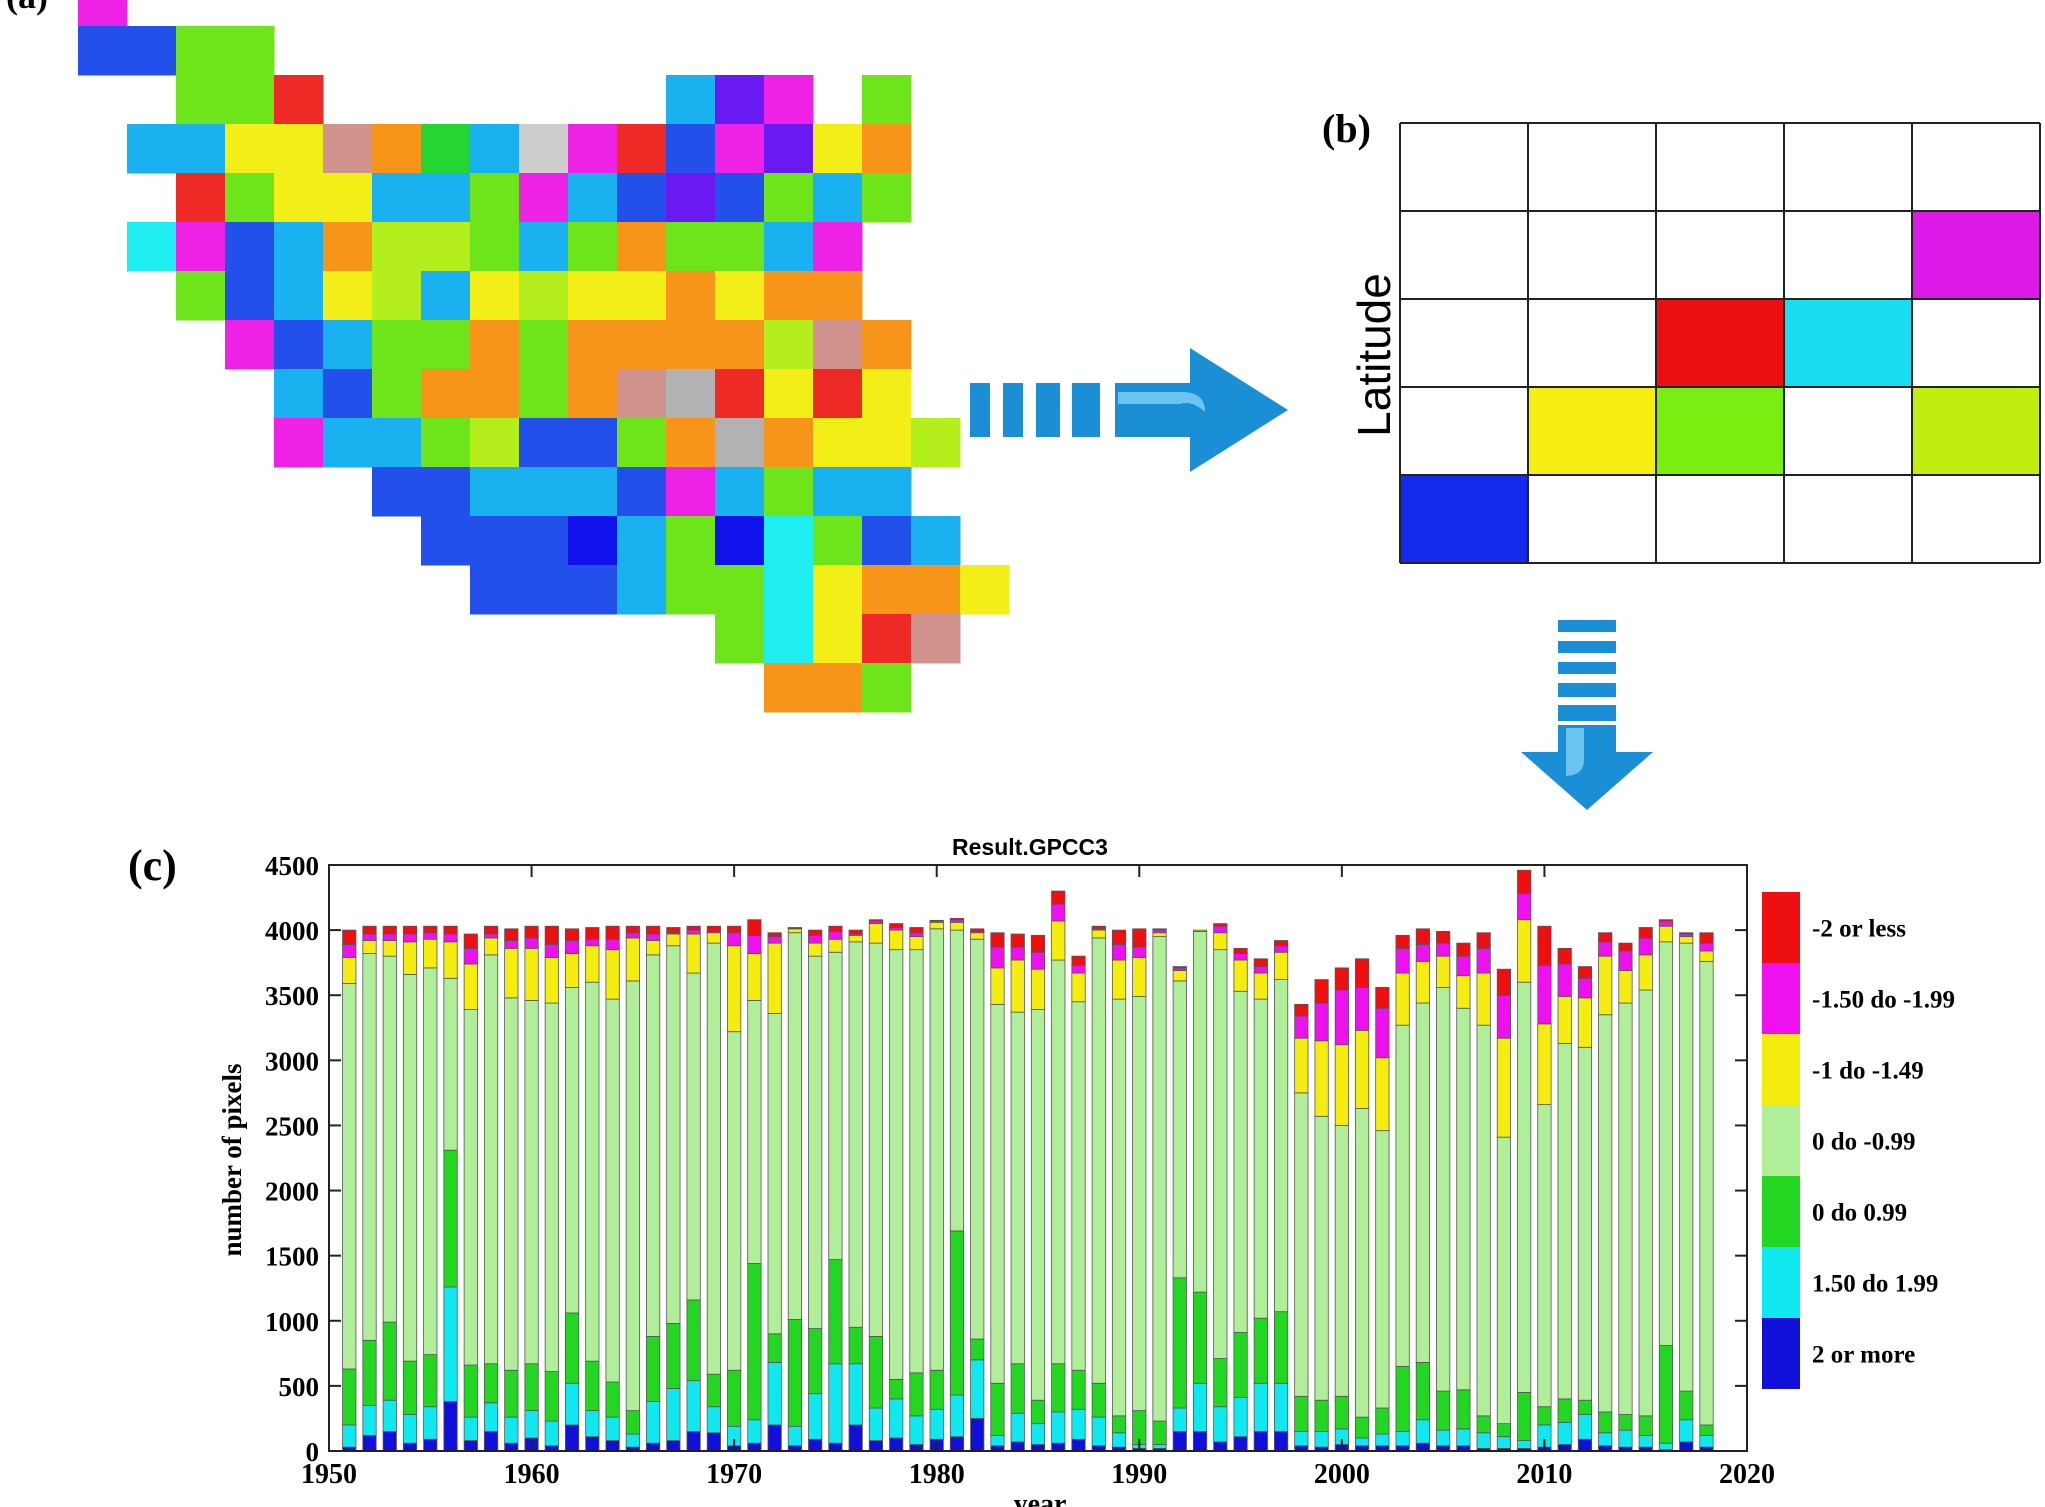 This screenshot has height=1507, width=2045. I want to click on y-tick-label: 4000, so click(292, 931).